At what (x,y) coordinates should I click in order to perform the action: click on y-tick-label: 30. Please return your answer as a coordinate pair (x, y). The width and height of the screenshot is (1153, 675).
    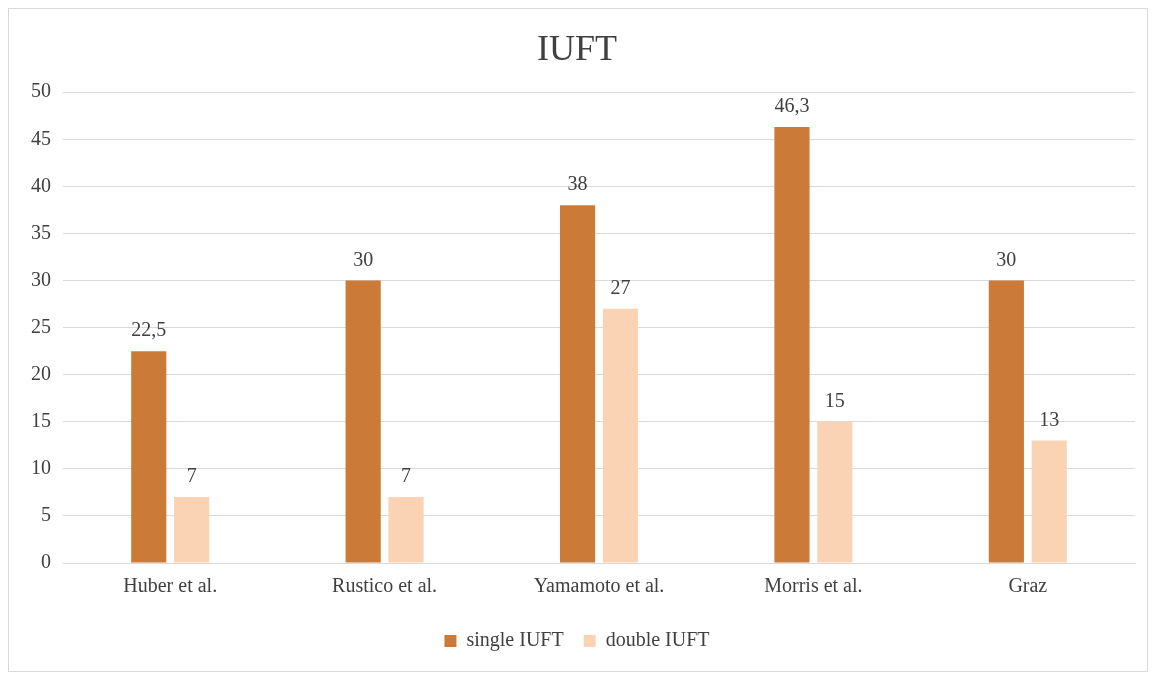
    Looking at the image, I should click on (41, 278).